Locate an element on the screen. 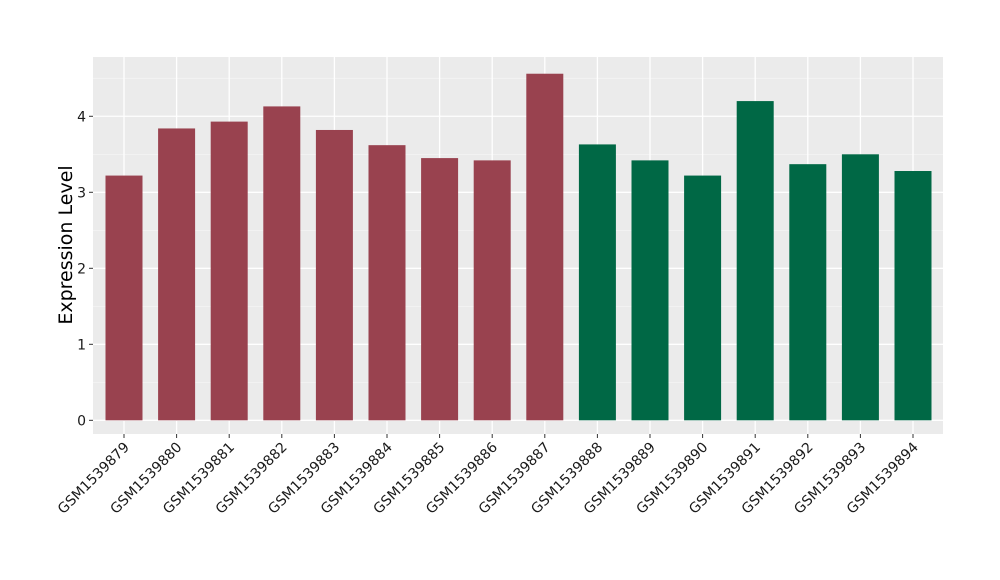 The height and width of the screenshot is (580, 1000). bar-GSM1539886 is located at coordinates (492, 290).